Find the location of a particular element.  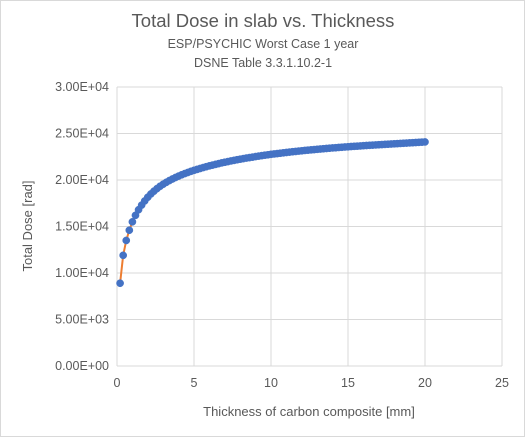

x-tick-label: 25 is located at coordinates (502, 383).